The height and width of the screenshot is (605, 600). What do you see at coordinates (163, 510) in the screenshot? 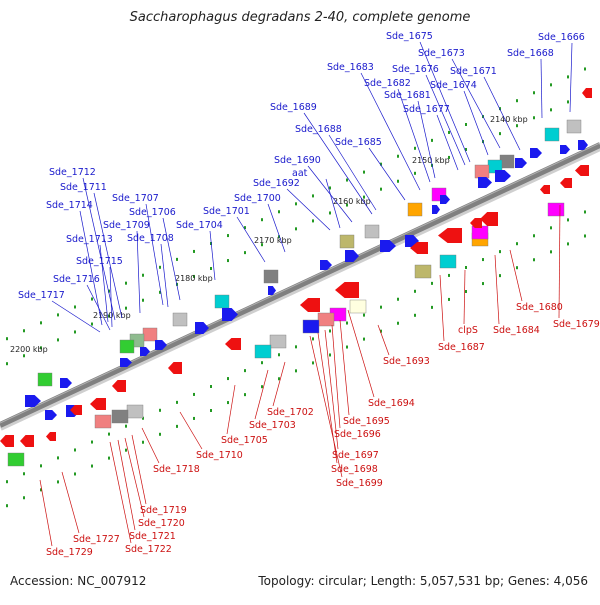
I see `reverse-gene-label: Sde_1719` at bounding box center [163, 510].